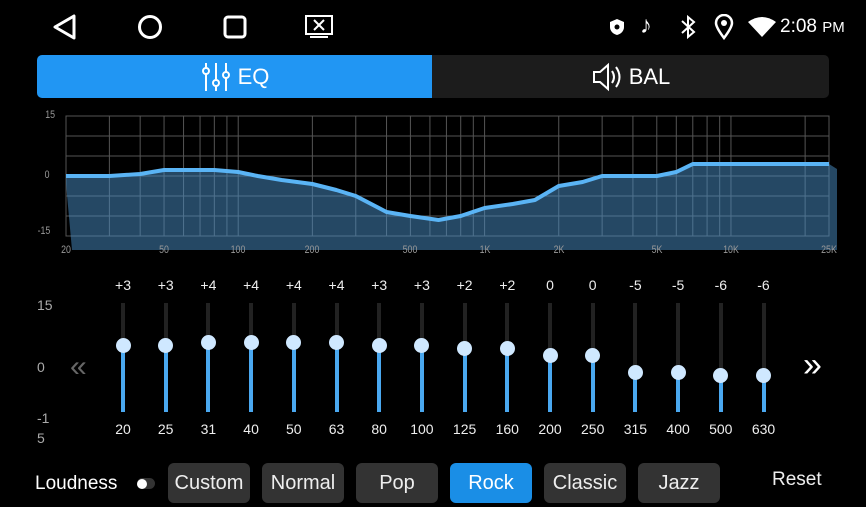 The image size is (866, 507). What do you see at coordinates (47, 175) in the screenshot?
I see `graph-y-tick: 0` at bounding box center [47, 175].